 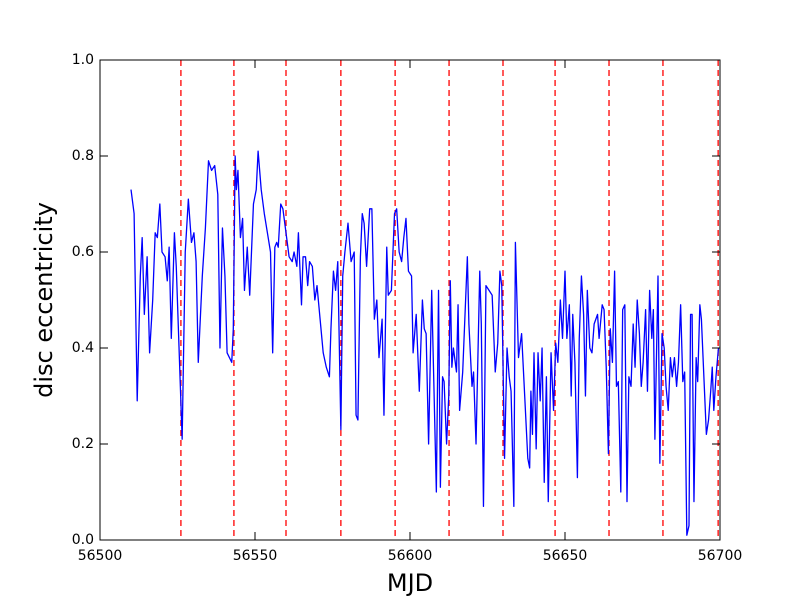 I want to click on y-tick-label: 0.0, so click(x=83, y=540).